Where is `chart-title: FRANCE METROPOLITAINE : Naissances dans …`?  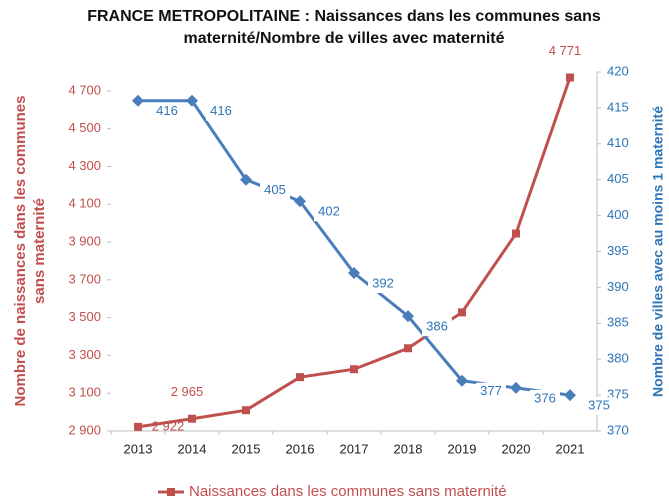 chart-title: FRANCE METROPOLITAINE : Naissances dans … is located at coordinates (344, 27).